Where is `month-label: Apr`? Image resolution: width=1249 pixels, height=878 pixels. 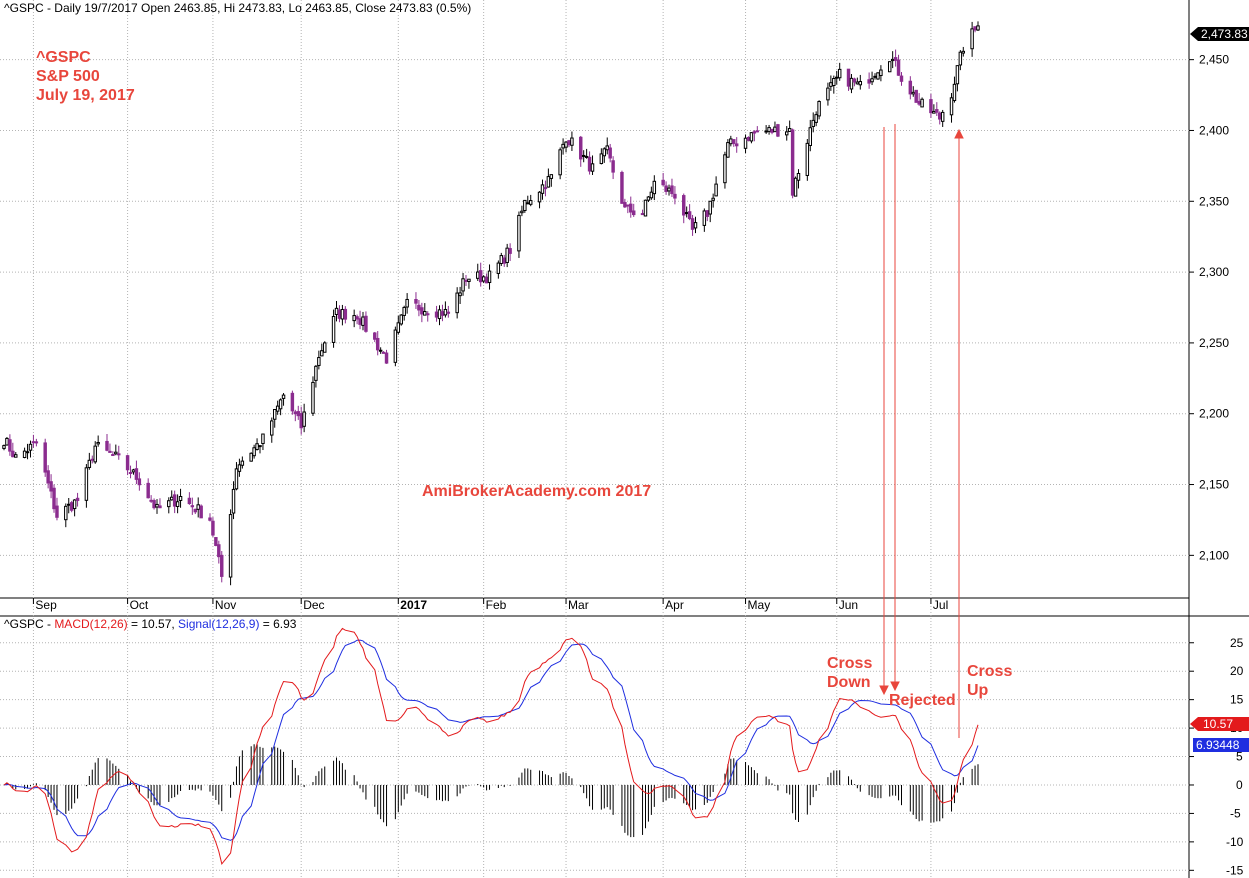
month-label: Apr is located at coordinates (674, 605).